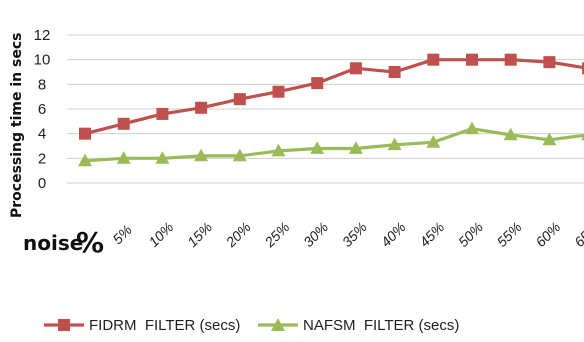  What do you see at coordinates (547, 234) in the screenshot?
I see `x-tick-label: 60%` at bounding box center [547, 234].